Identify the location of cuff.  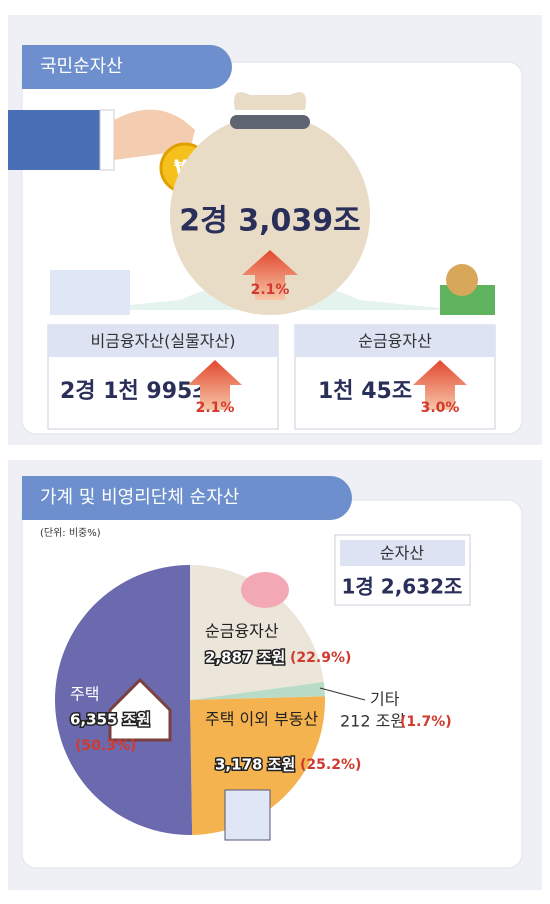
(107, 140).